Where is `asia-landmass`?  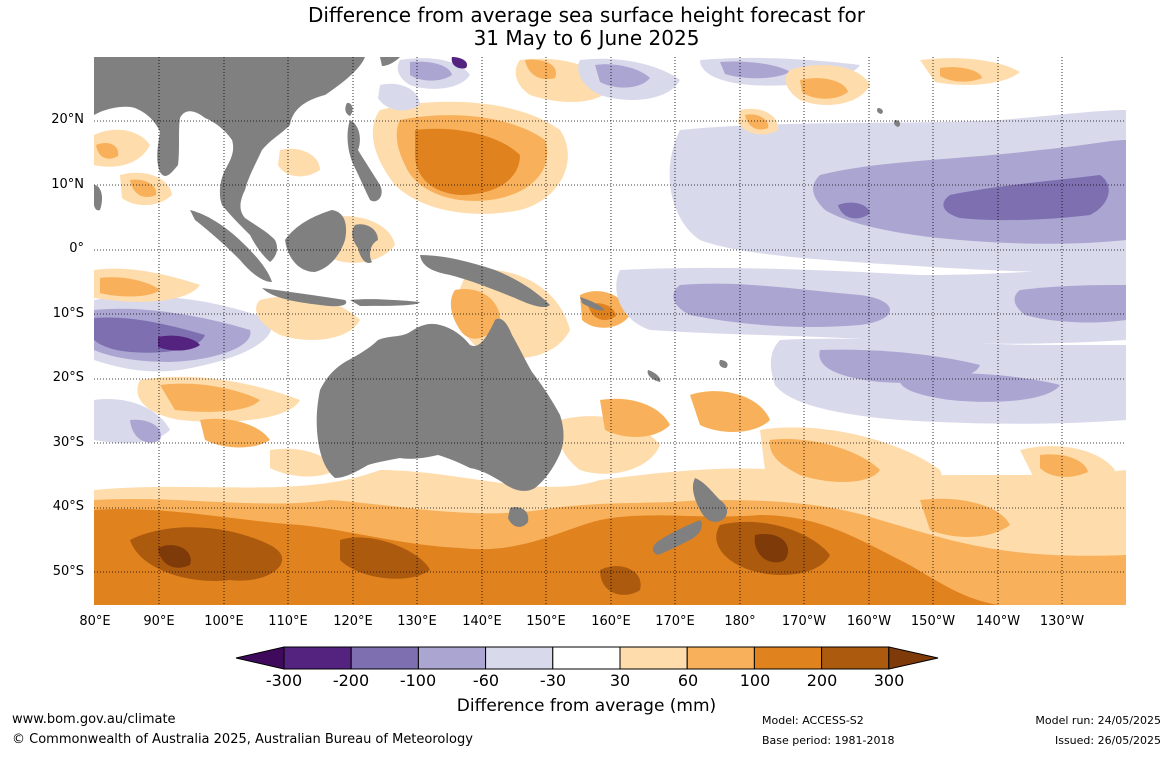 asia-landmass is located at coordinates (229, 159).